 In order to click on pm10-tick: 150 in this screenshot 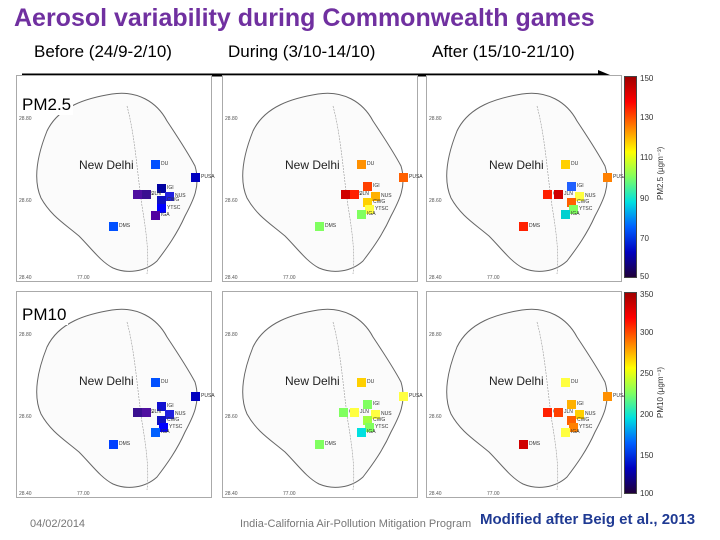, I will do `click(647, 455)`.